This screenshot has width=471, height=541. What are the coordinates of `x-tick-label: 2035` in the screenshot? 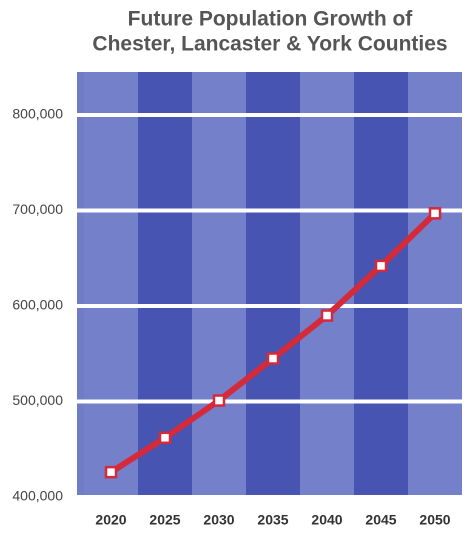 It's located at (272, 520).